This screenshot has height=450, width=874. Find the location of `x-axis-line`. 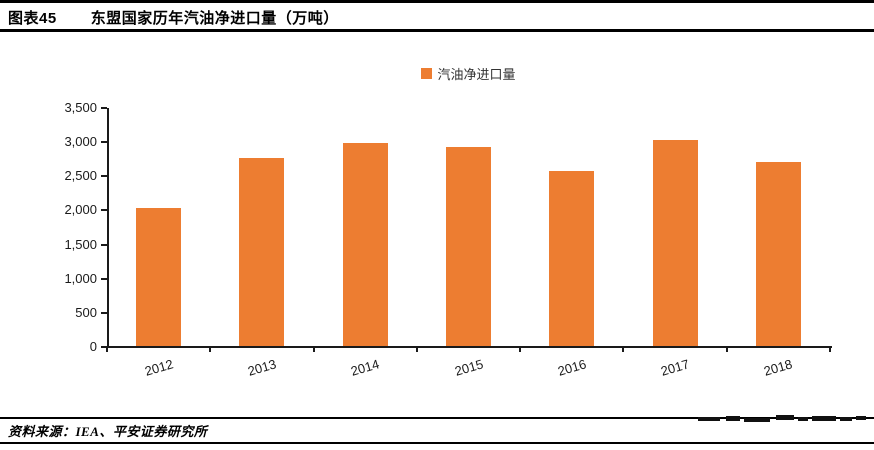

x-axis-line is located at coordinates (469, 347).